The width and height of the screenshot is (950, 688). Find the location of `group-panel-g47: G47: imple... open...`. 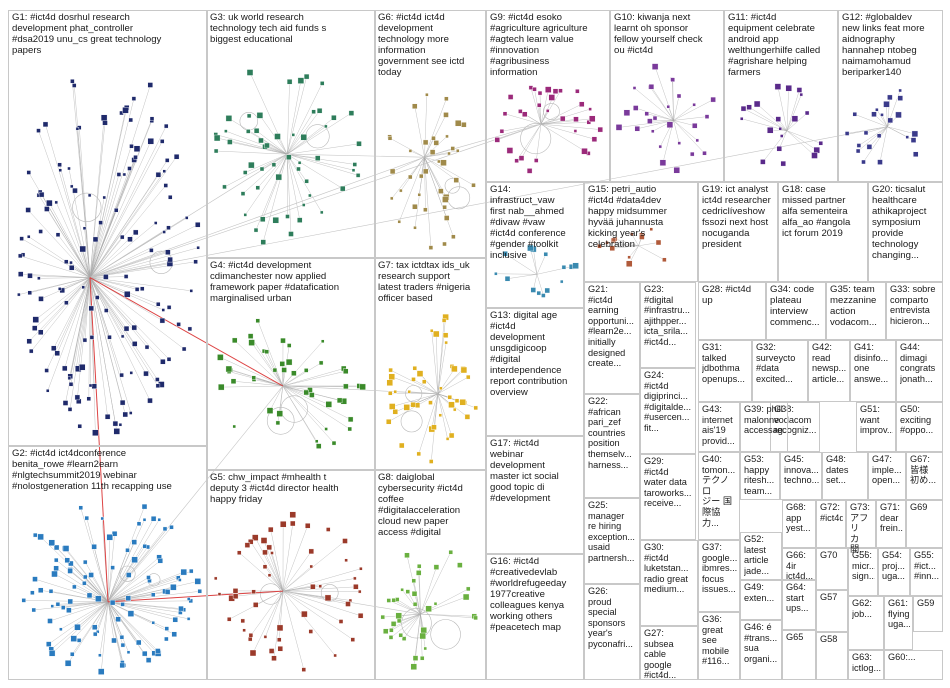

group-panel-g47: G47: imple... open... is located at coordinates (887, 476).